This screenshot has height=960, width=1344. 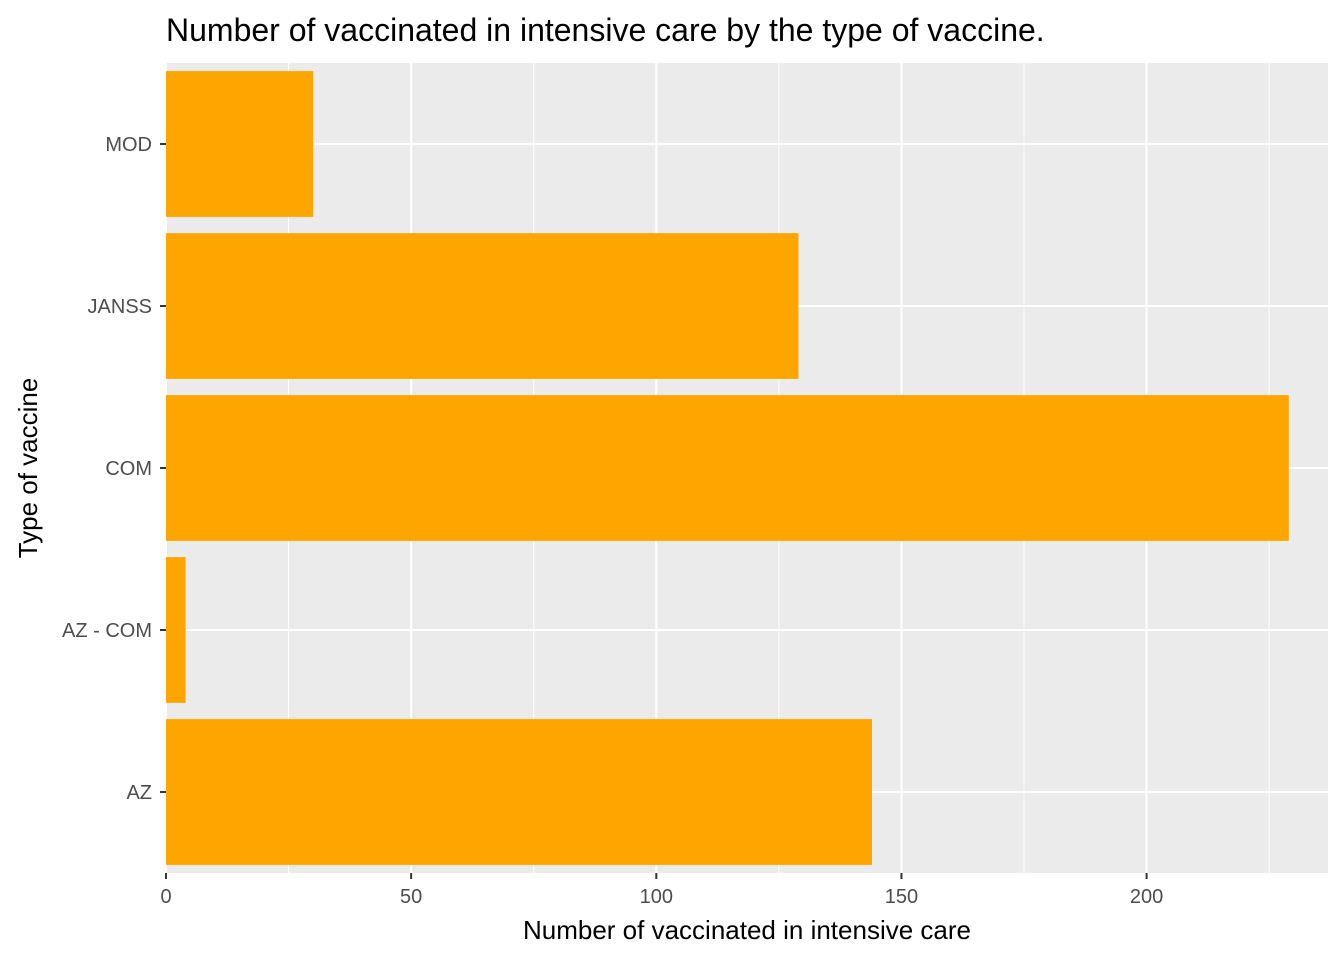 What do you see at coordinates (519, 792) in the screenshot?
I see `bar-az` at bounding box center [519, 792].